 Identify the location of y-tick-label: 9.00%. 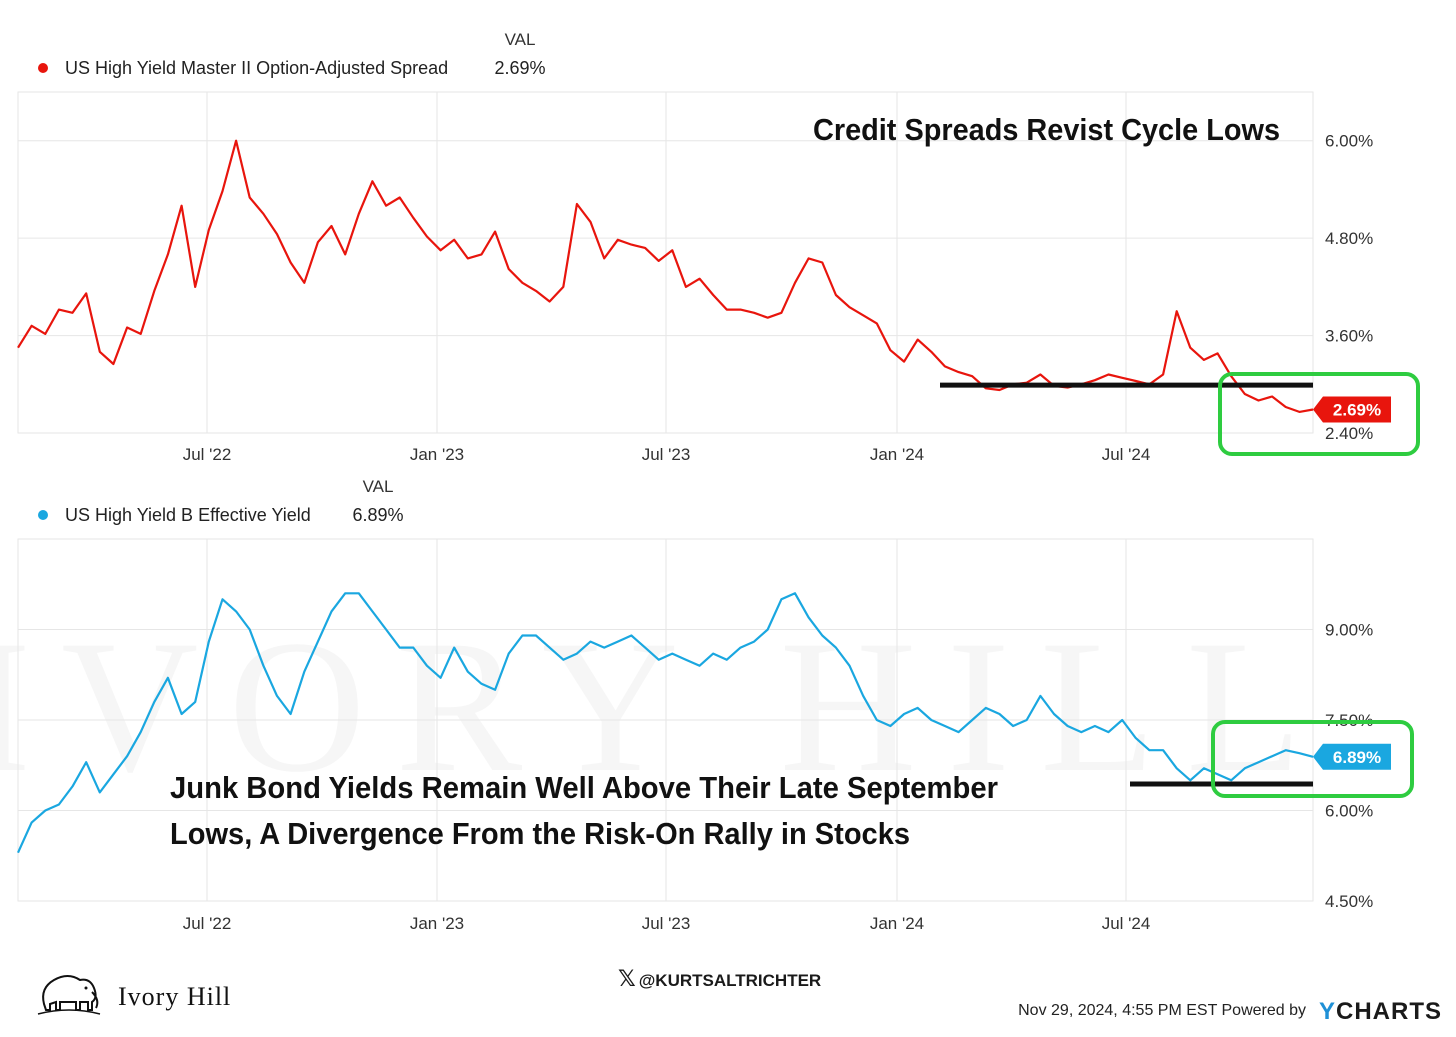
(1349, 630).